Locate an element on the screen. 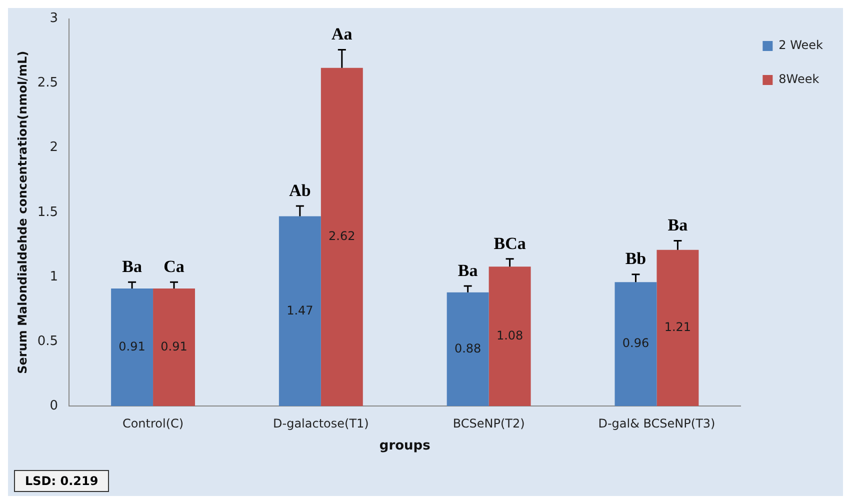 The width and height of the screenshot is (851, 504). y-tick-label: 2.5 is located at coordinates (47, 83).